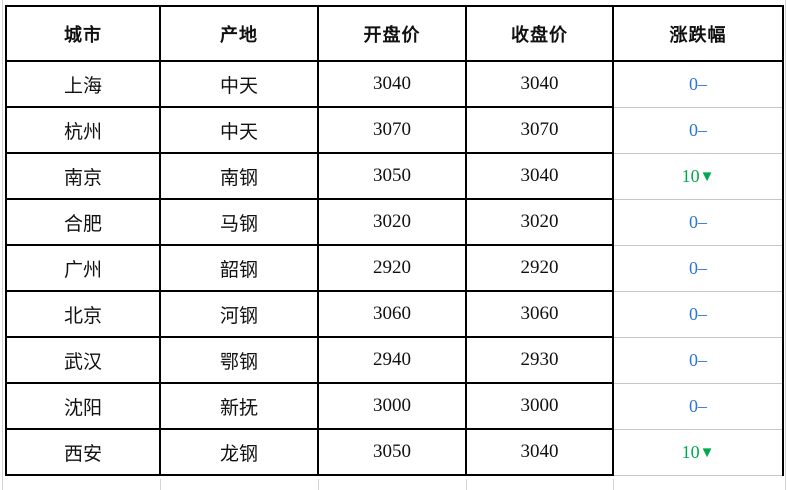  I want to click on table-row: 沈阳 新抚 3000 3000 0–, so click(394, 406).